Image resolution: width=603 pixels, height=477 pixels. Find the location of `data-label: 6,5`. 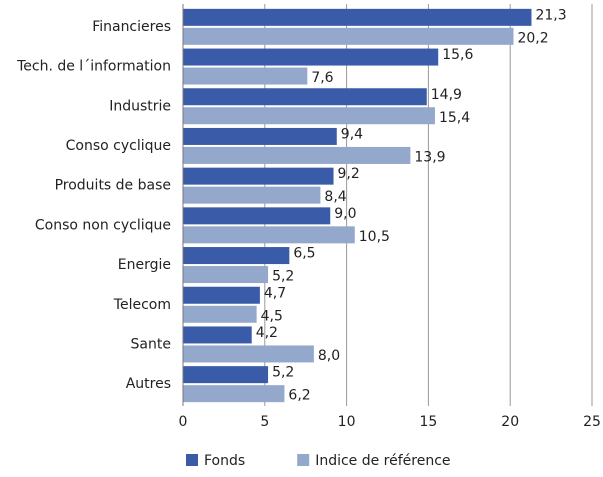

data-label: 6,5 is located at coordinates (304, 254).